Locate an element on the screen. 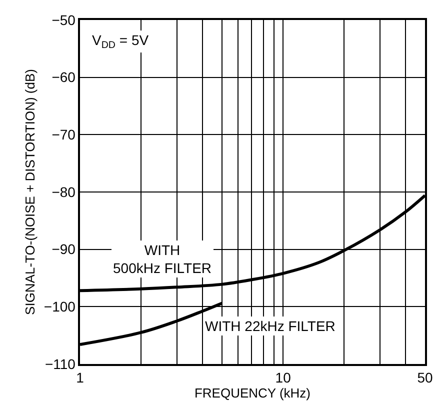 This screenshot has width=445, height=416. y-axis-title: SIGNAL-TO-(NOISE + DISTORTION) (dB) is located at coordinates (30, 192).